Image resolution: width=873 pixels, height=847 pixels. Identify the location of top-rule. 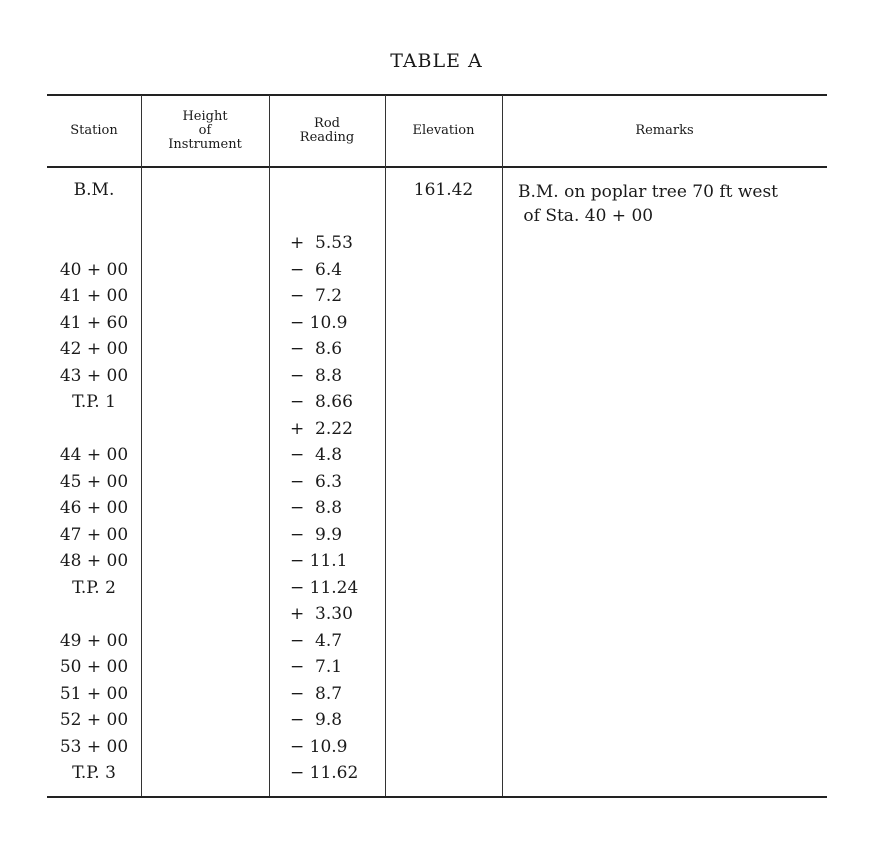
(437, 95).